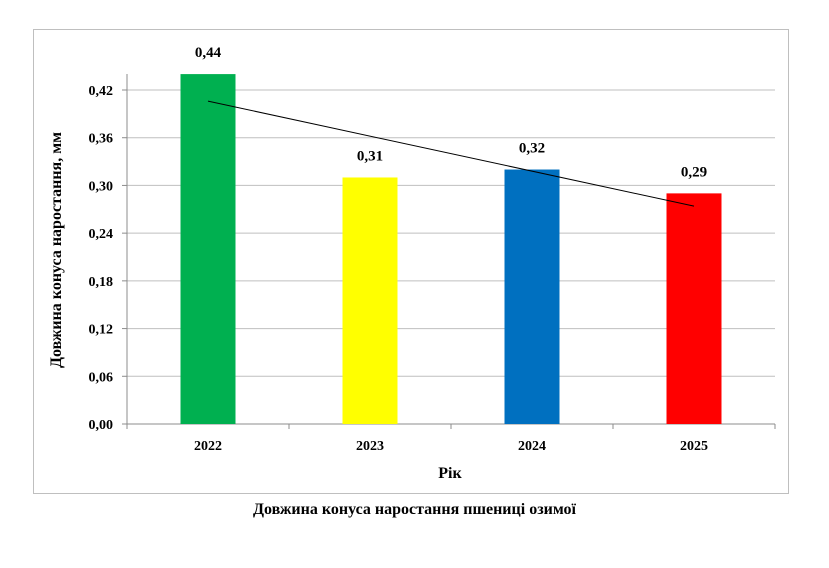 This screenshot has width=829, height=568. I want to click on y-tick-label: 0,36, so click(101, 139).